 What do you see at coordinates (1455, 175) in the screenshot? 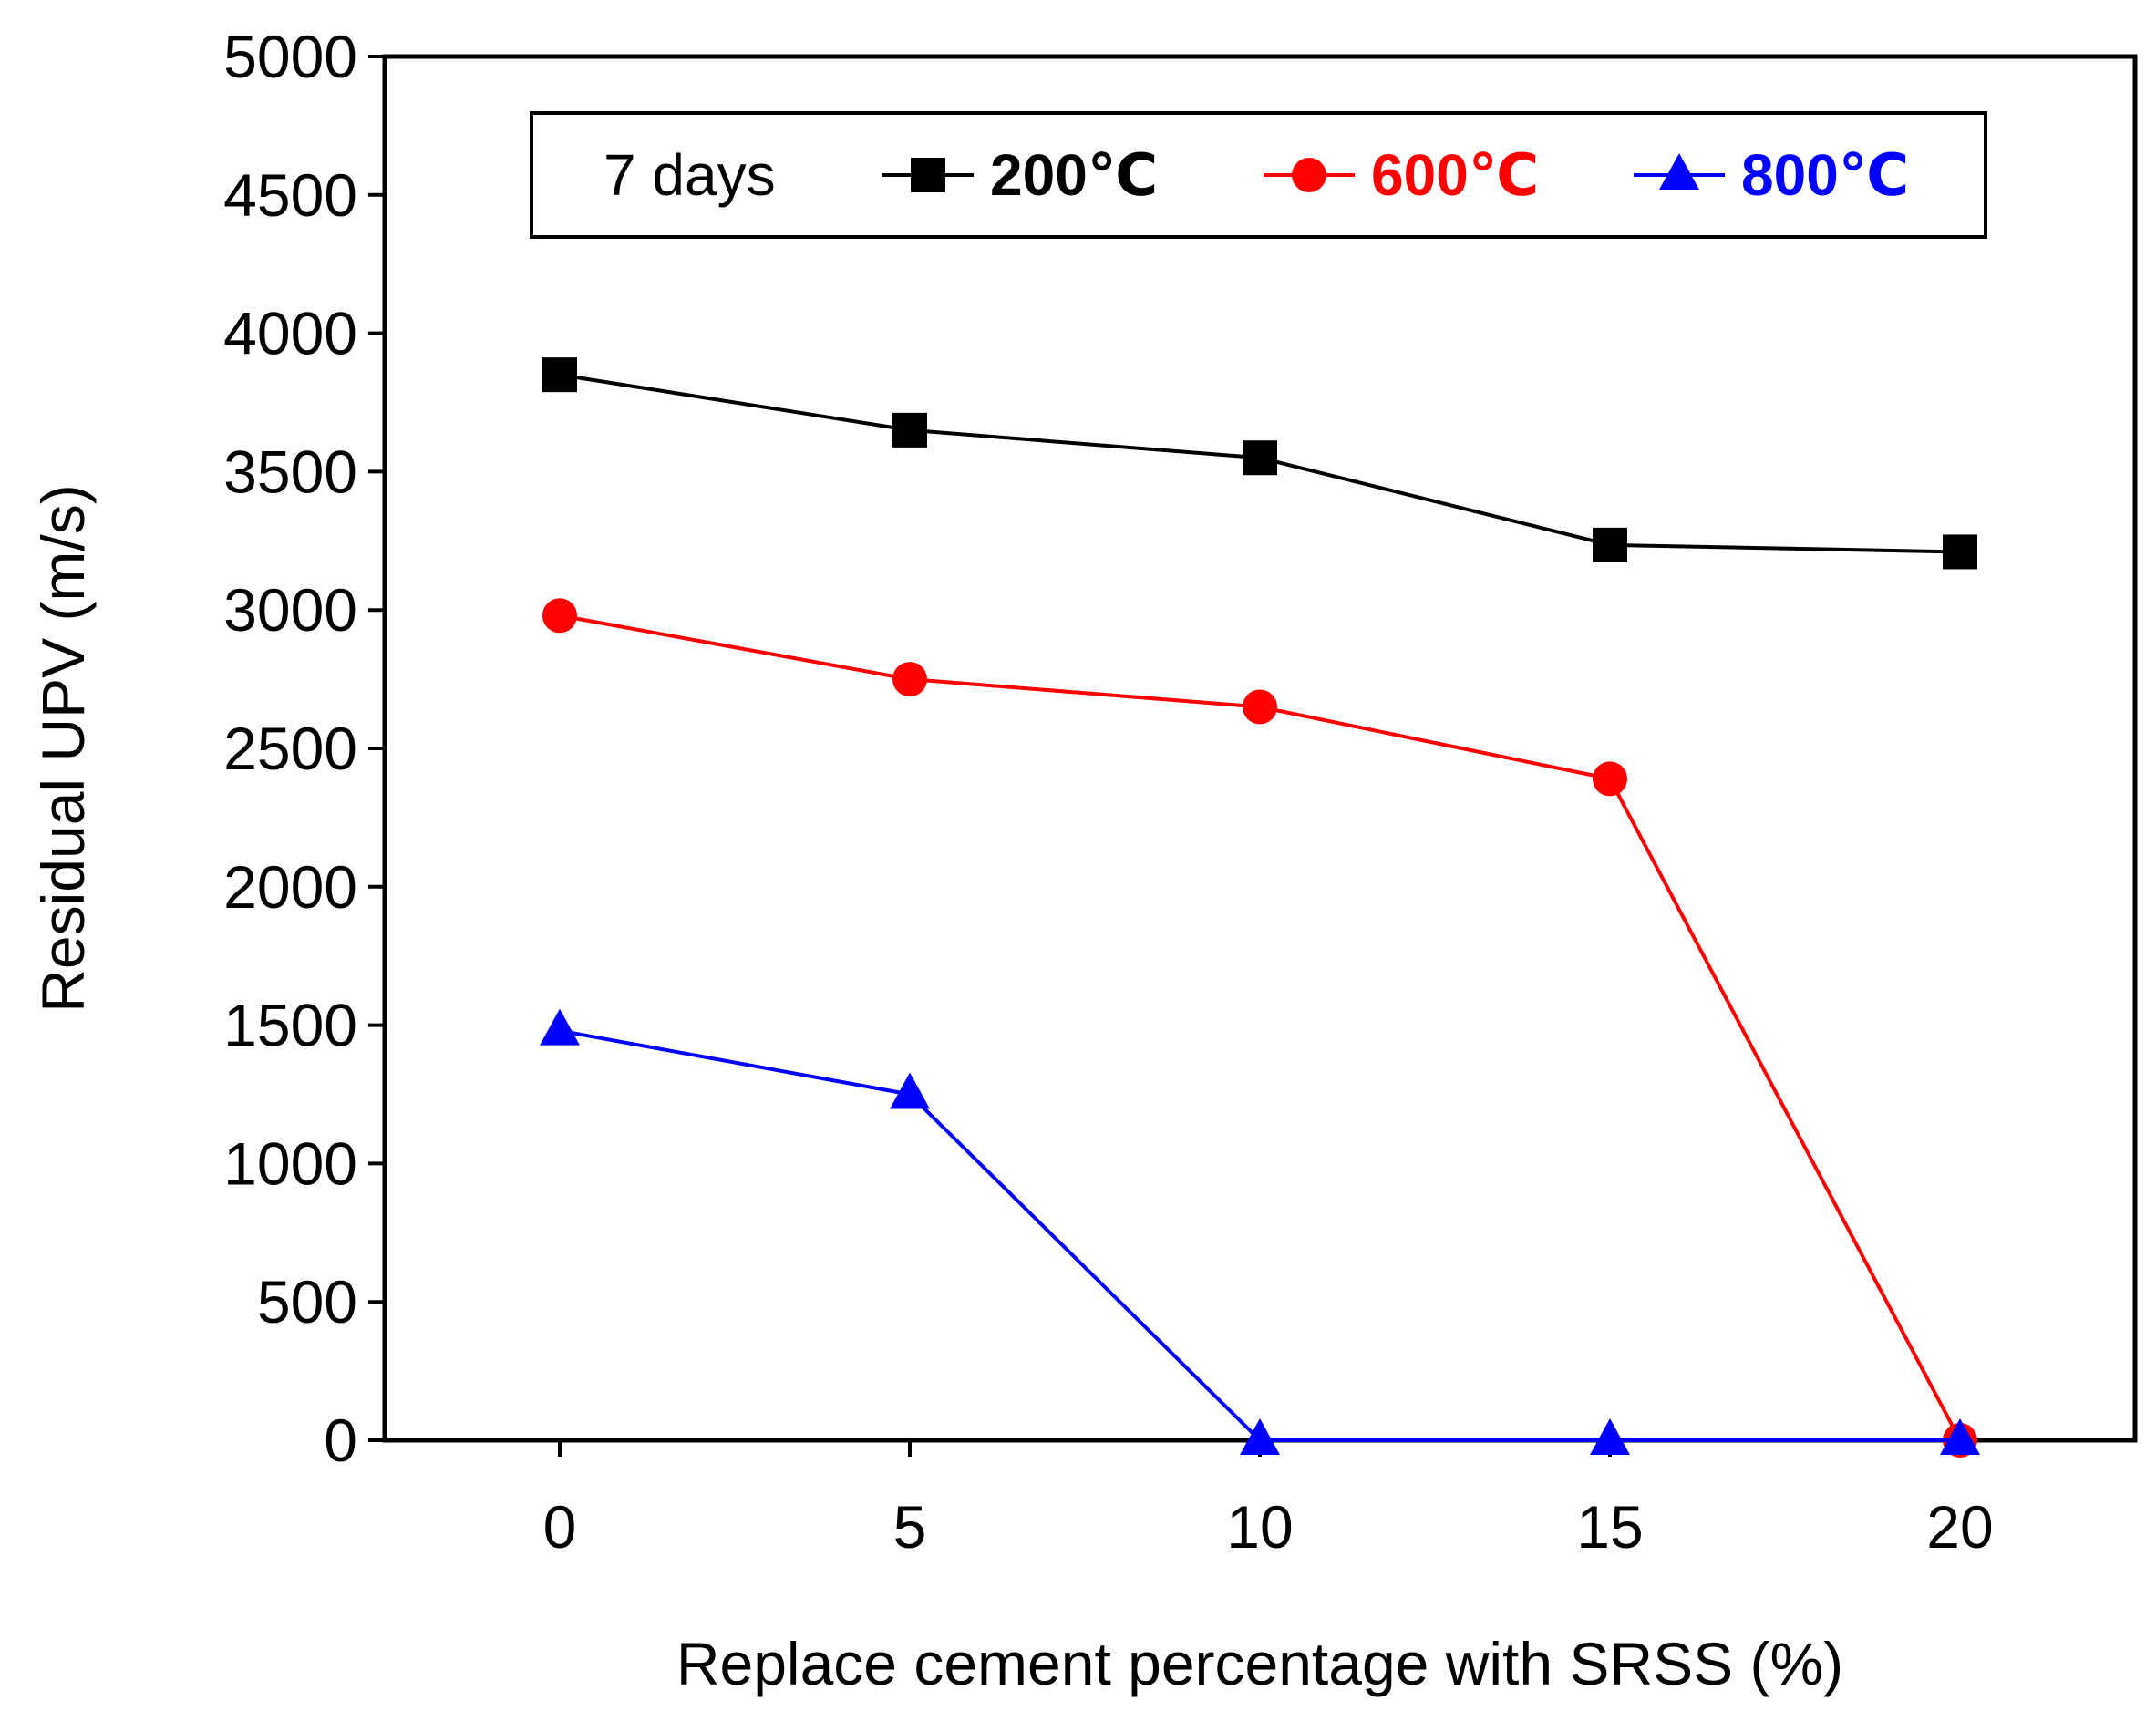
I see `legend-label: 600℃` at bounding box center [1455, 175].